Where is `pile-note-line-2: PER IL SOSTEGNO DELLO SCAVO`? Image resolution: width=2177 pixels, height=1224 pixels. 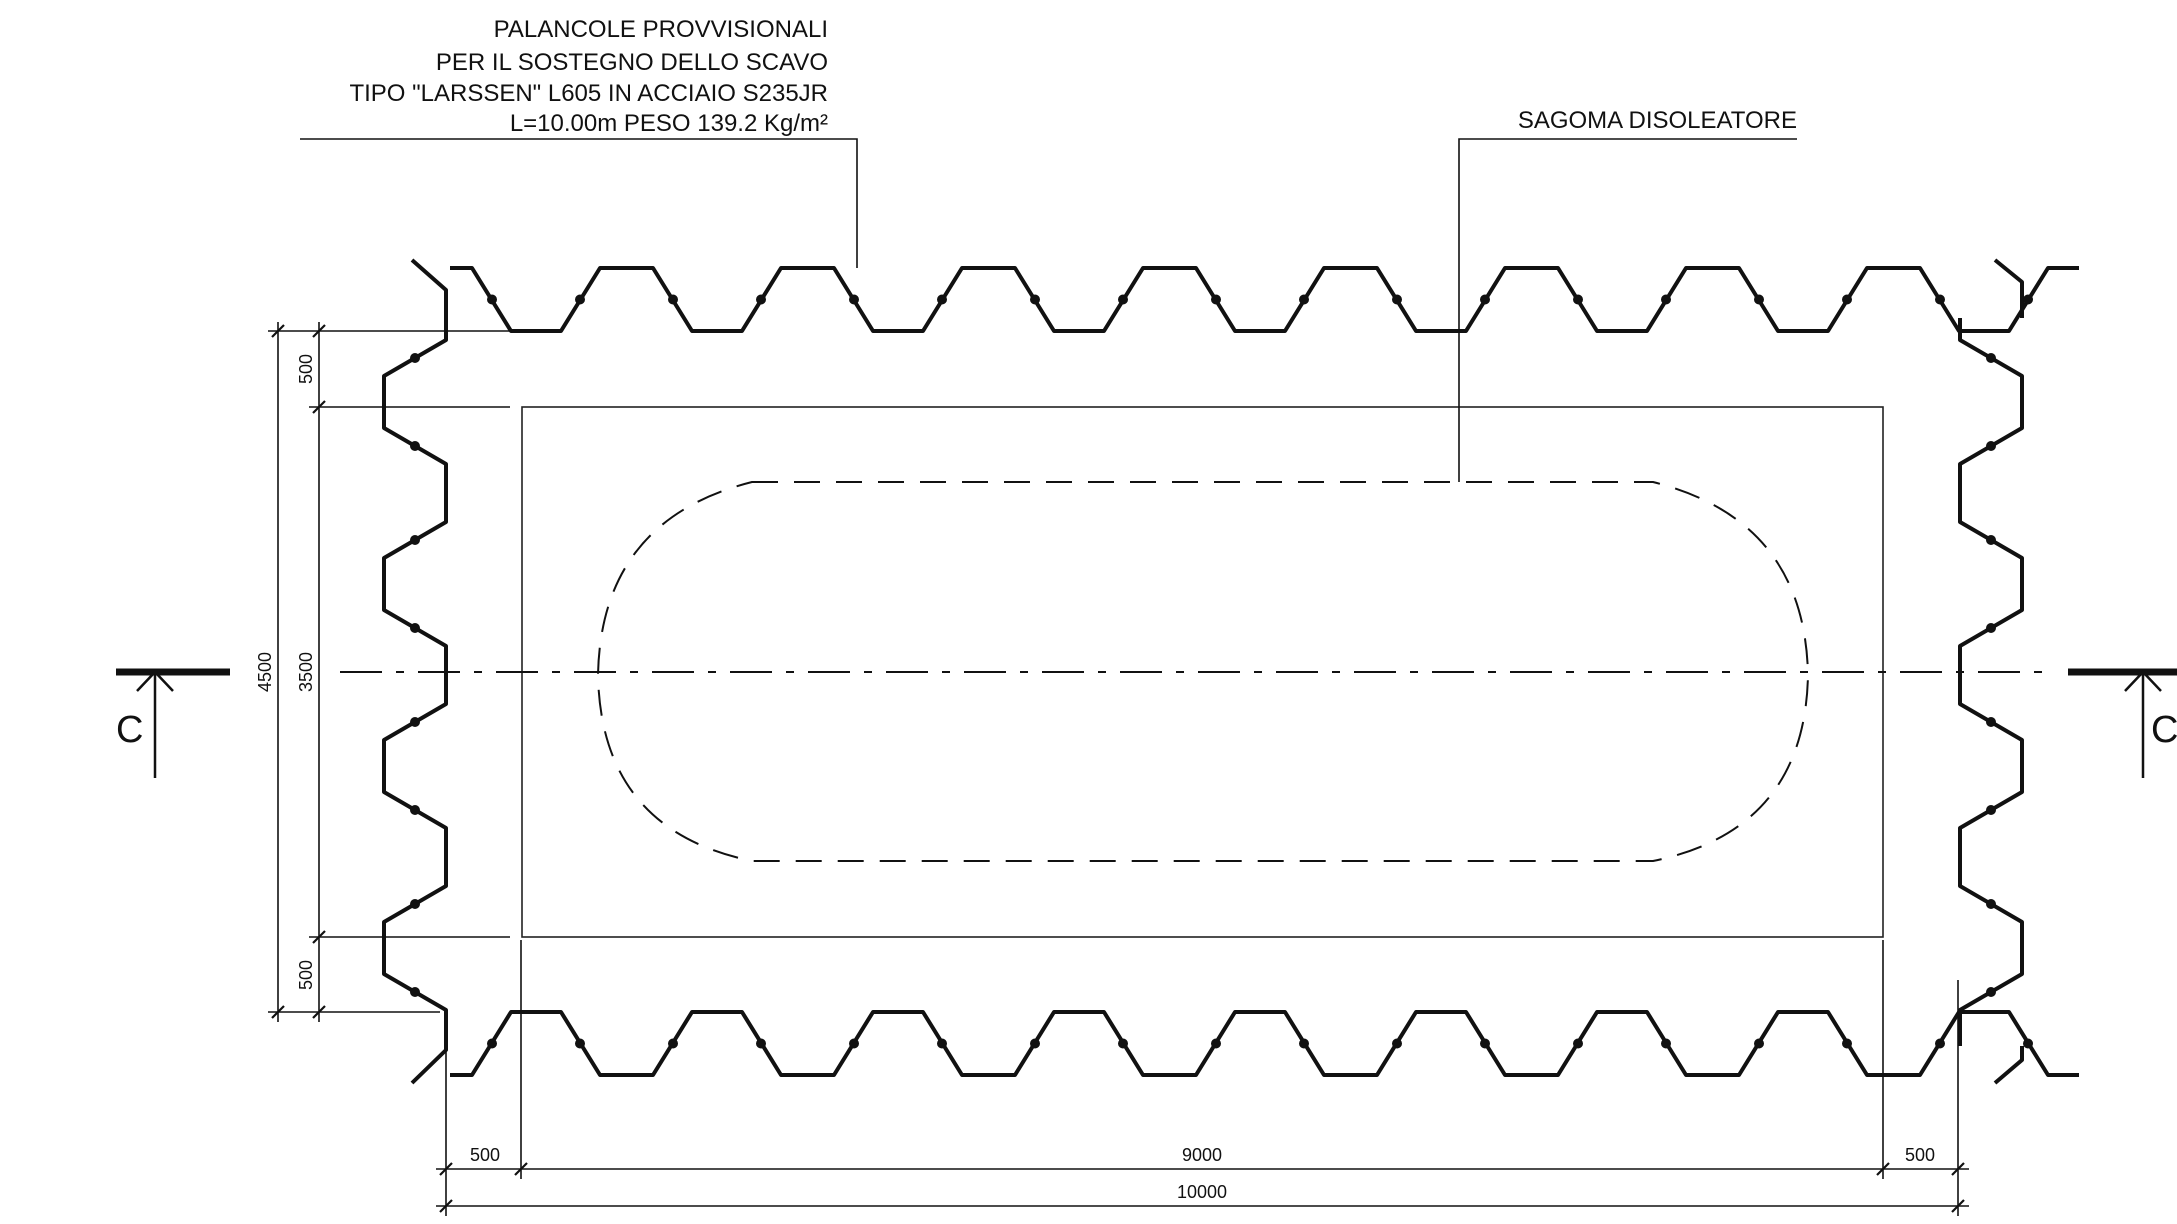 pile-note-line-2: PER IL SOSTEGNO DELLO SCAVO is located at coordinates (632, 62).